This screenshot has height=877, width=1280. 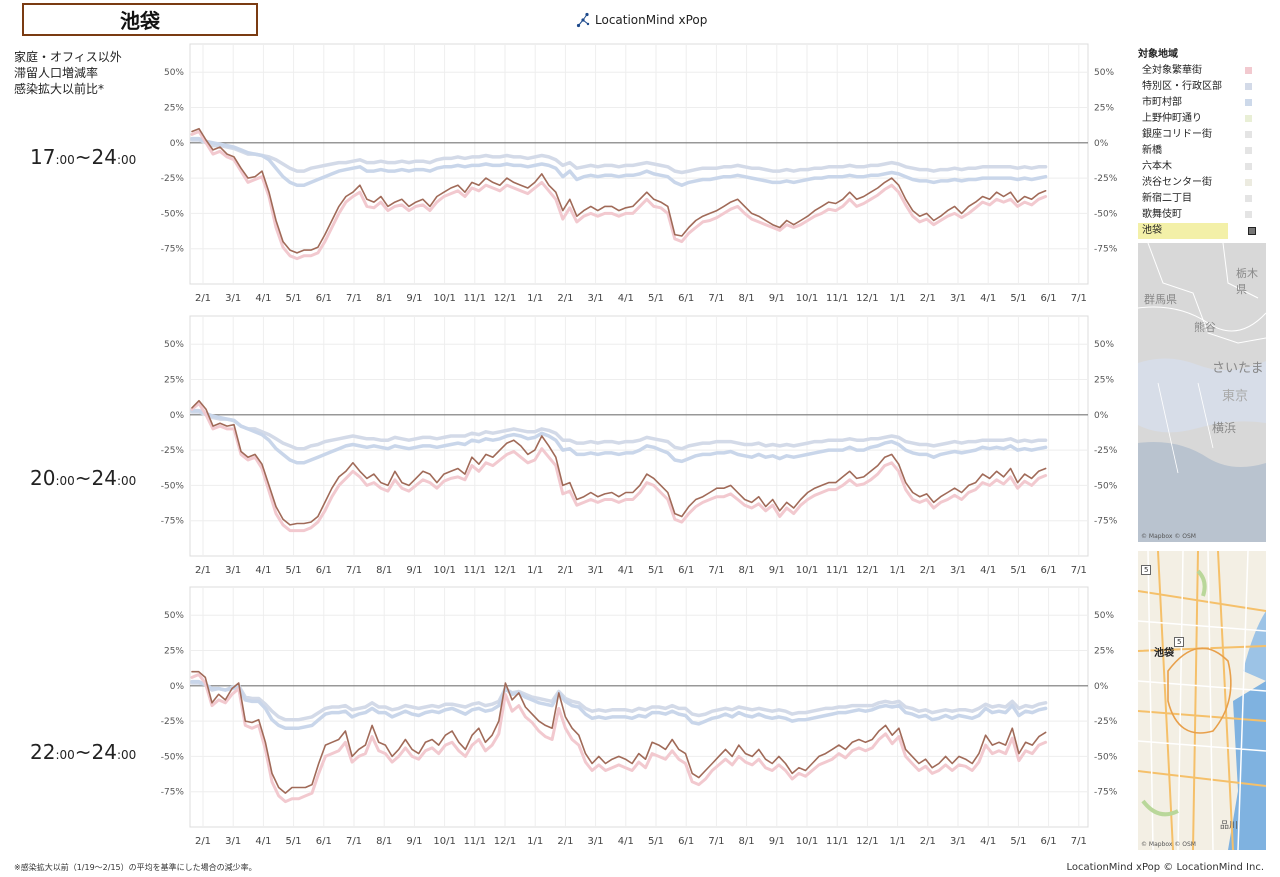 I want to click on locationmind-logo-icon, so click(x=583, y=20).